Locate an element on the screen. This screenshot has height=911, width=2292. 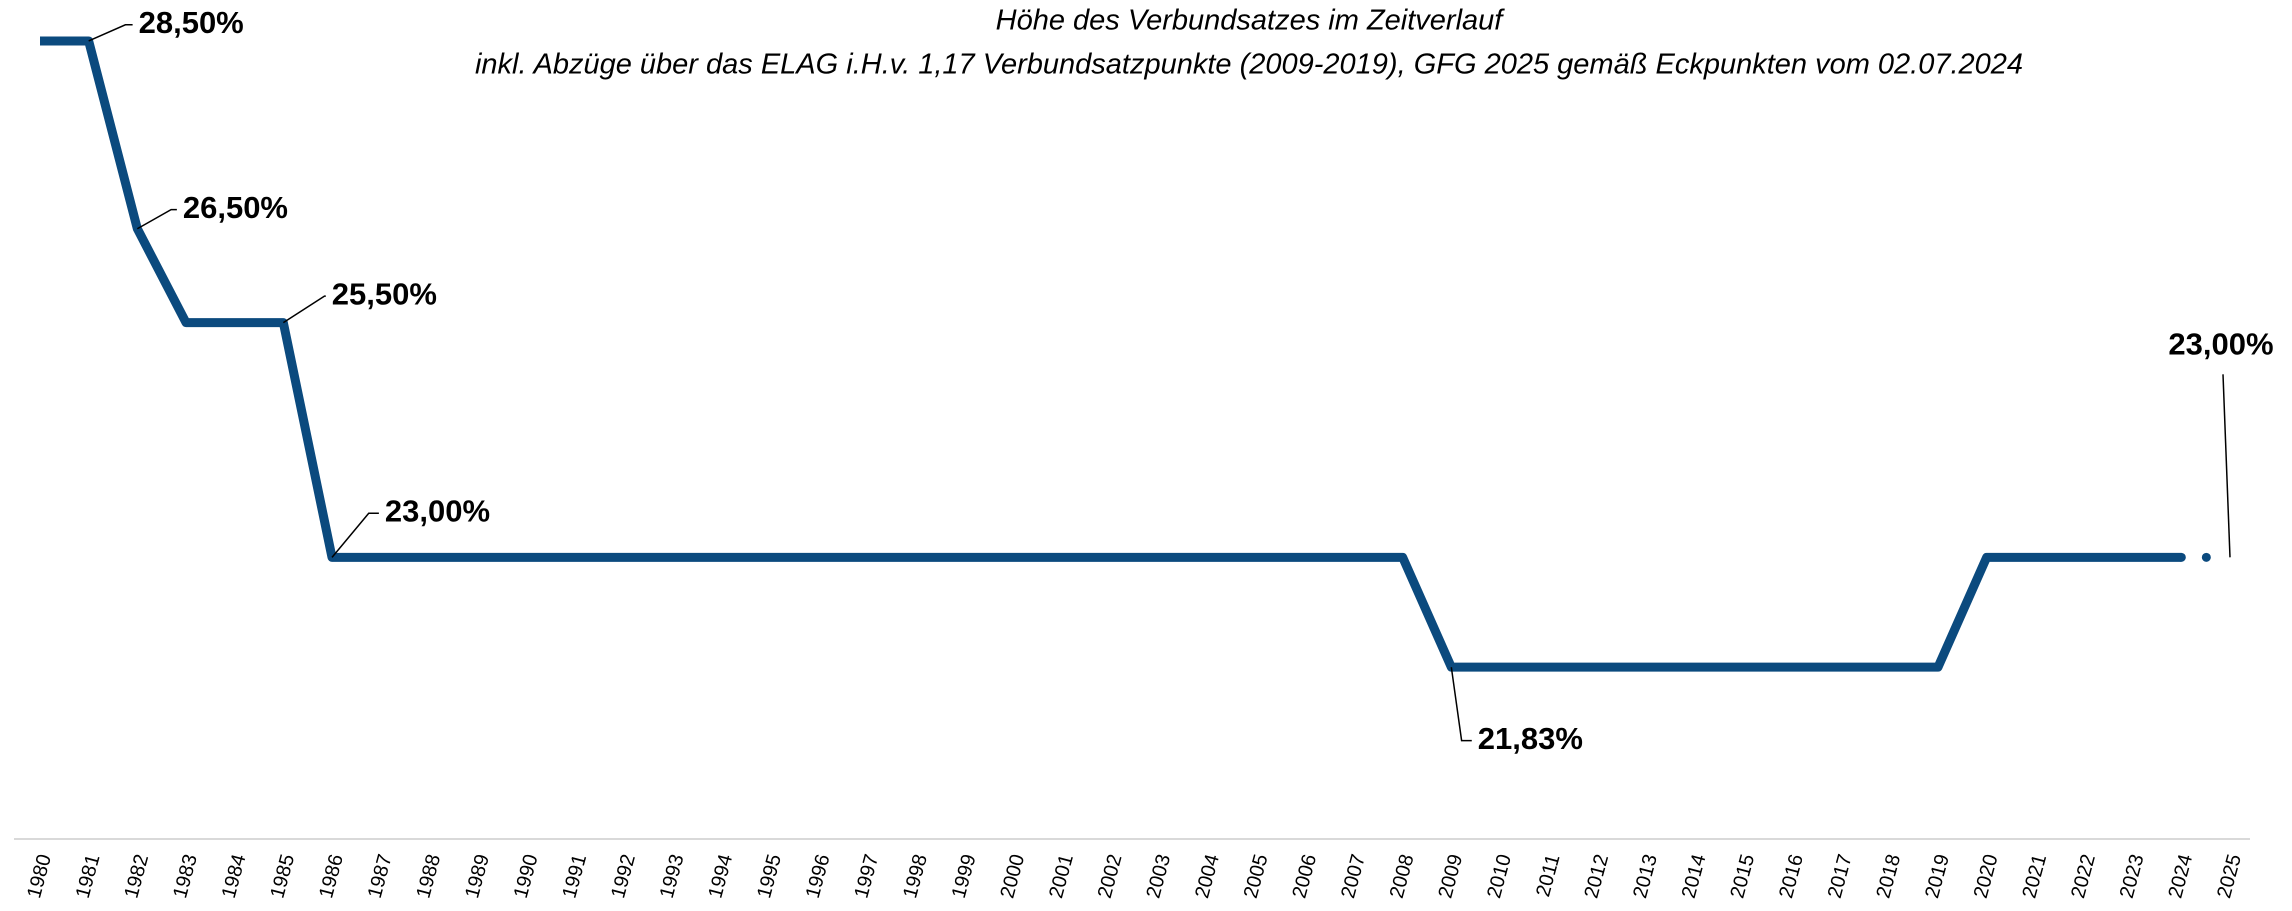
x-tick-label: 1985 is located at coordinates (282, 876).